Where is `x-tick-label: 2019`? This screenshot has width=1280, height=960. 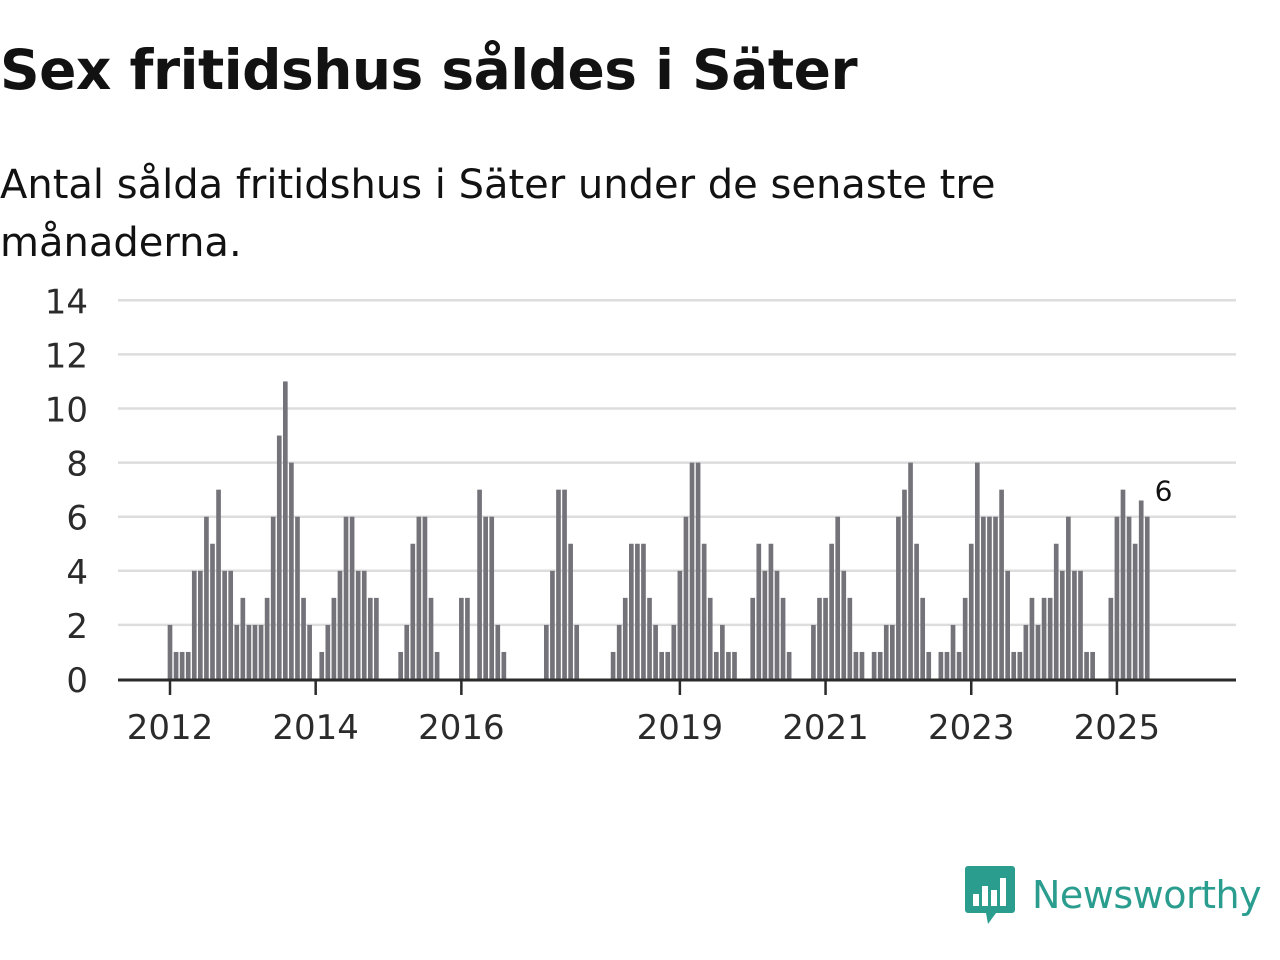
x-tick-label: 2019 is located at coordinates (680, 728).